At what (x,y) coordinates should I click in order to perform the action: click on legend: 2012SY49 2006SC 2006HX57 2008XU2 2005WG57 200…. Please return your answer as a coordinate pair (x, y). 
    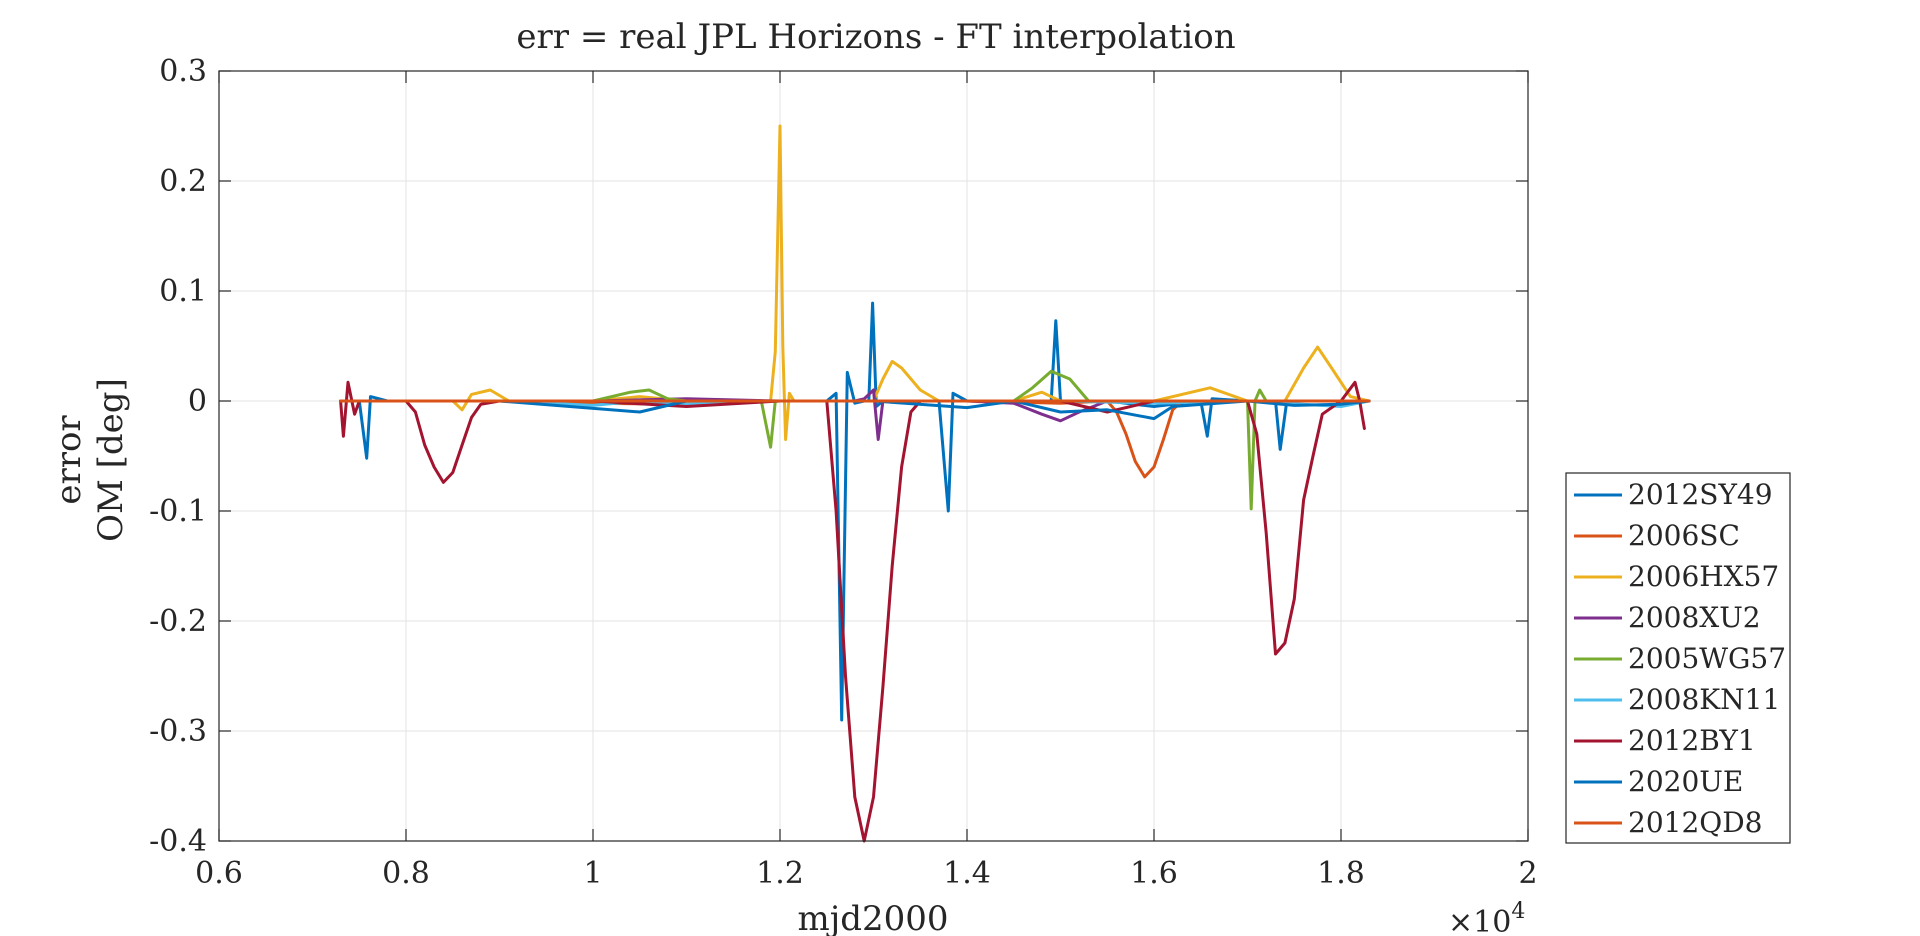
    Looking at the image, I should click on (1678, 658).